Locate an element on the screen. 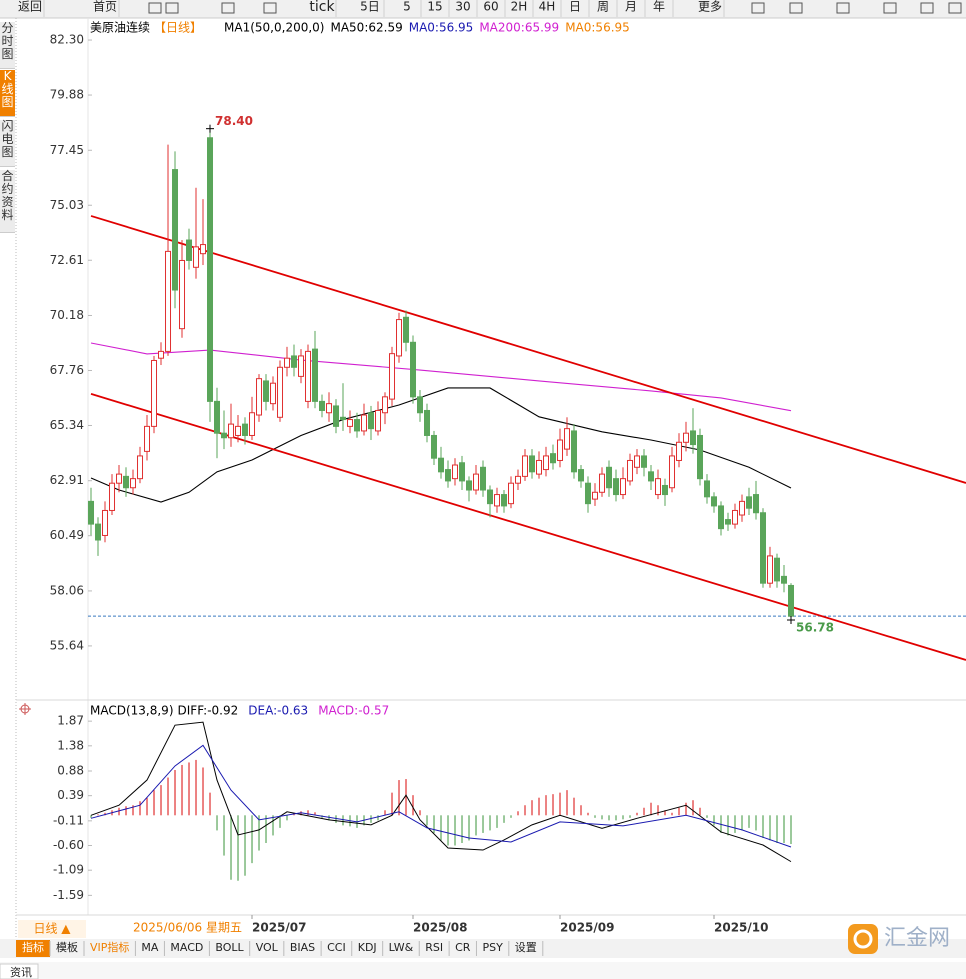  toolbar-button: 返回 is located at coordinates (30, 7).